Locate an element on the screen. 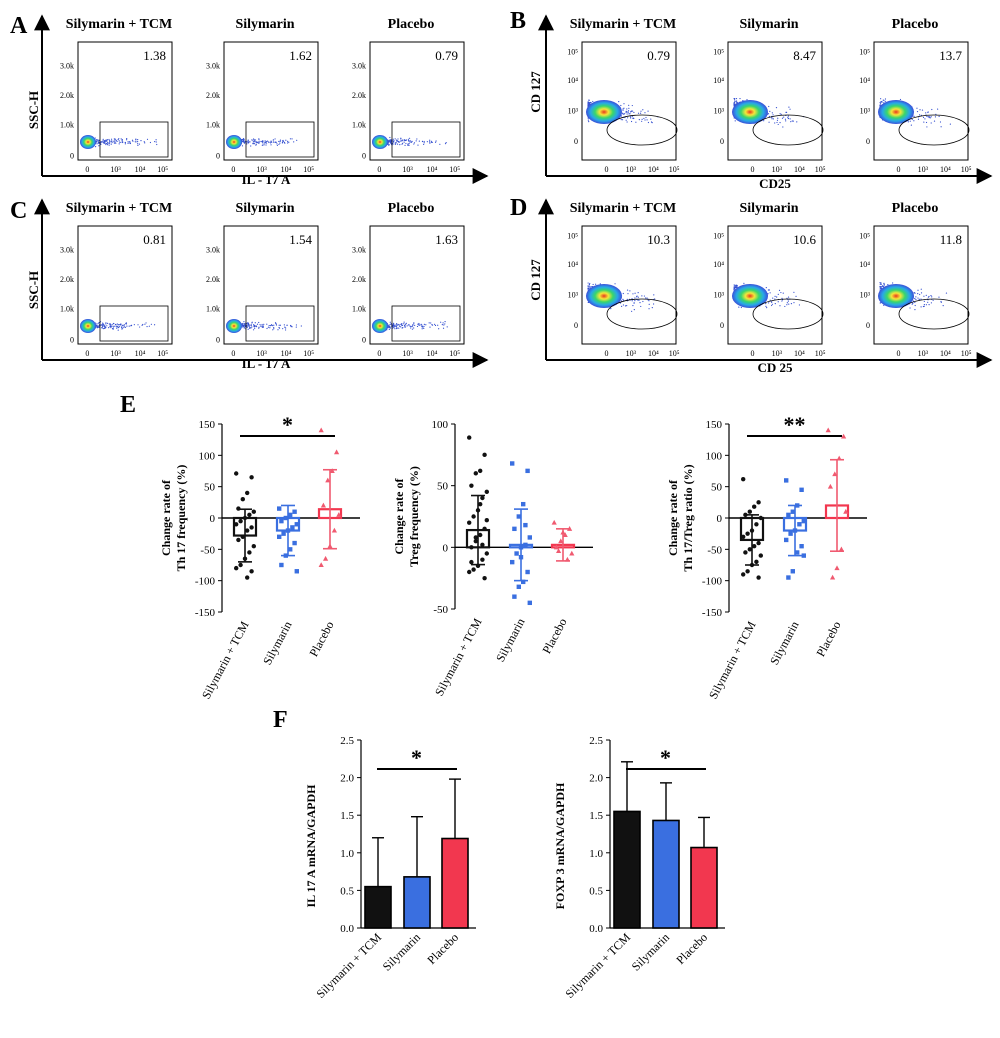 The image size is (1000, 1038). panel-D-x-tick: 10⁵ is located at coordinates (674, 353).